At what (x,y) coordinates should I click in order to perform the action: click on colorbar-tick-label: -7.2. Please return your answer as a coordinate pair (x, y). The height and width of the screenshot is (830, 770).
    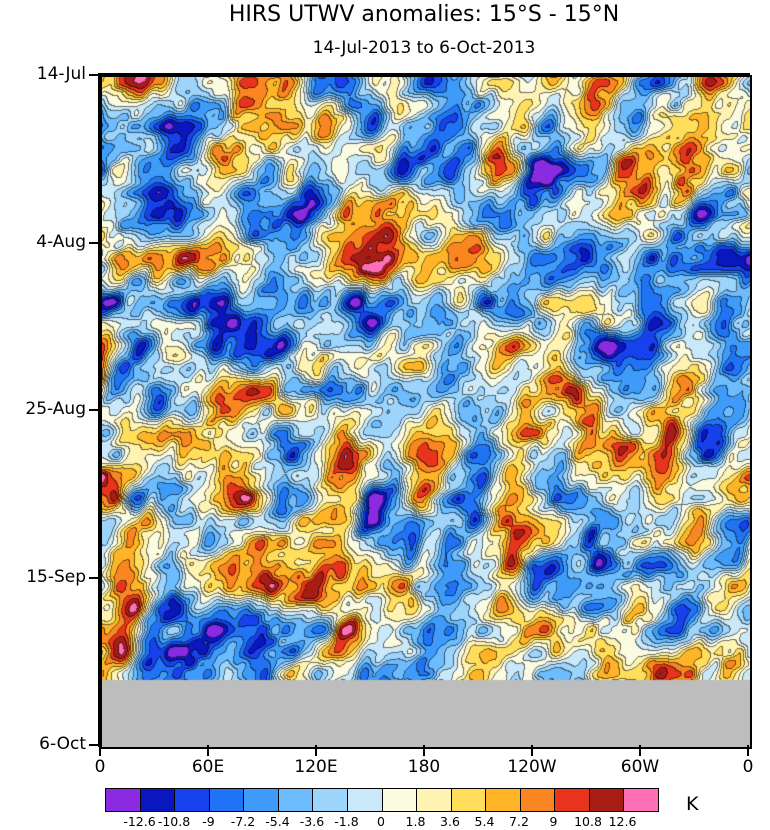
    Looking at the image, I should click on (243, 821).